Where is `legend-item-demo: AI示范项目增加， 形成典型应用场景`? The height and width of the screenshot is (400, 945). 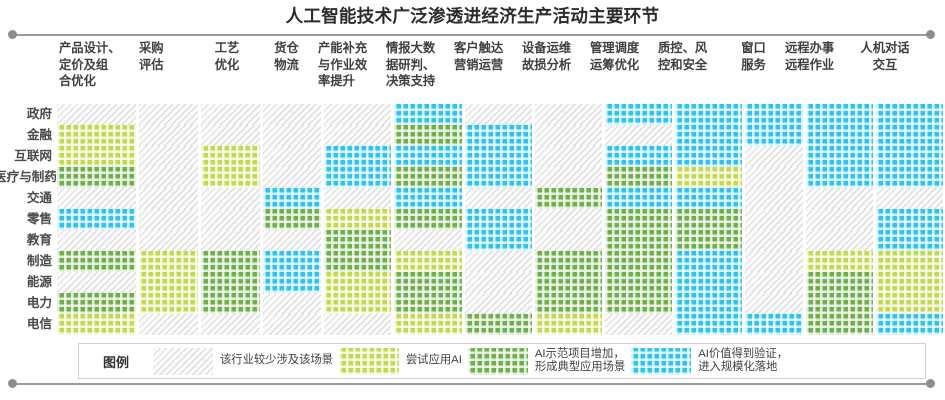 legend-item-demo: AI示范项目增加， 形成典型应用场景 is located at coordinates (546, 361).